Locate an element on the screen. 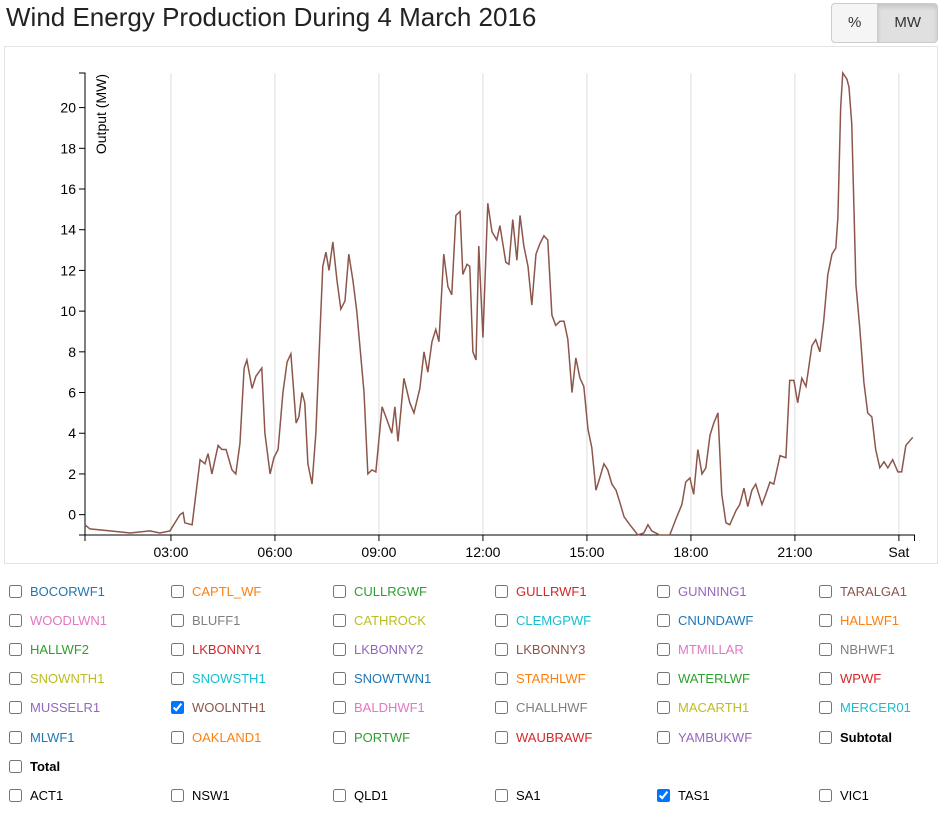 This screenshot has width=947, height=819. legend-label: HALLWF1 is located at coordinates (869, 620).